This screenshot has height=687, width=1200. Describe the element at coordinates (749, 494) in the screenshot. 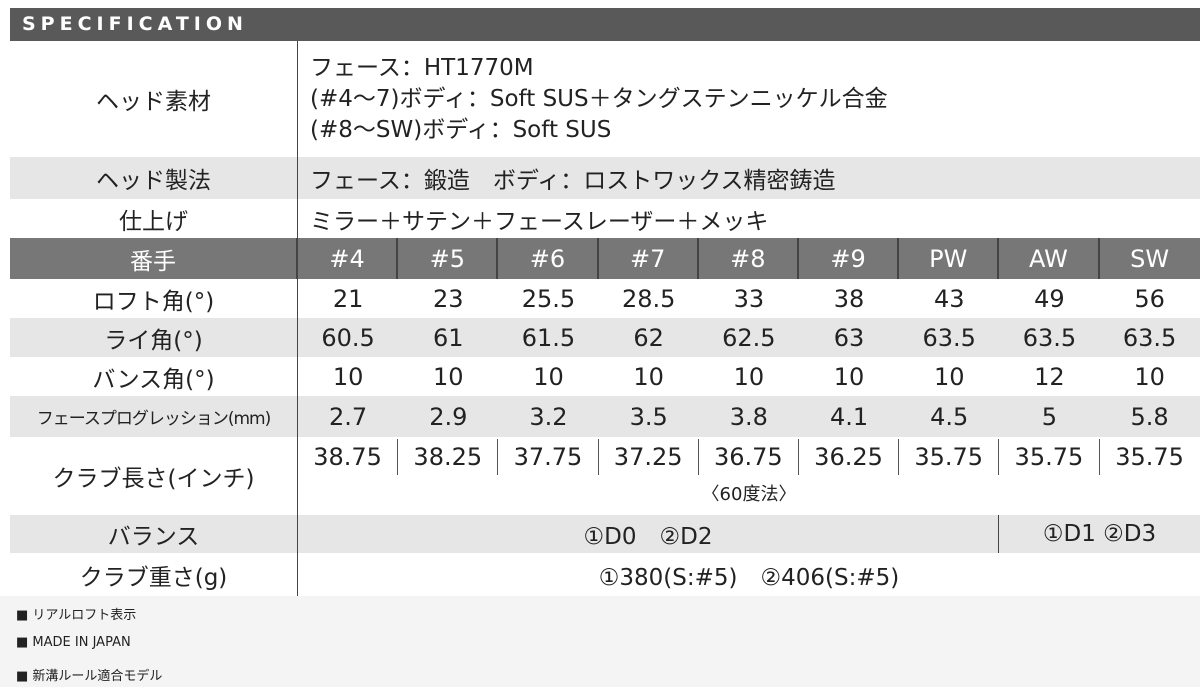

I see `length-note: 〈60度法〉` at that location.